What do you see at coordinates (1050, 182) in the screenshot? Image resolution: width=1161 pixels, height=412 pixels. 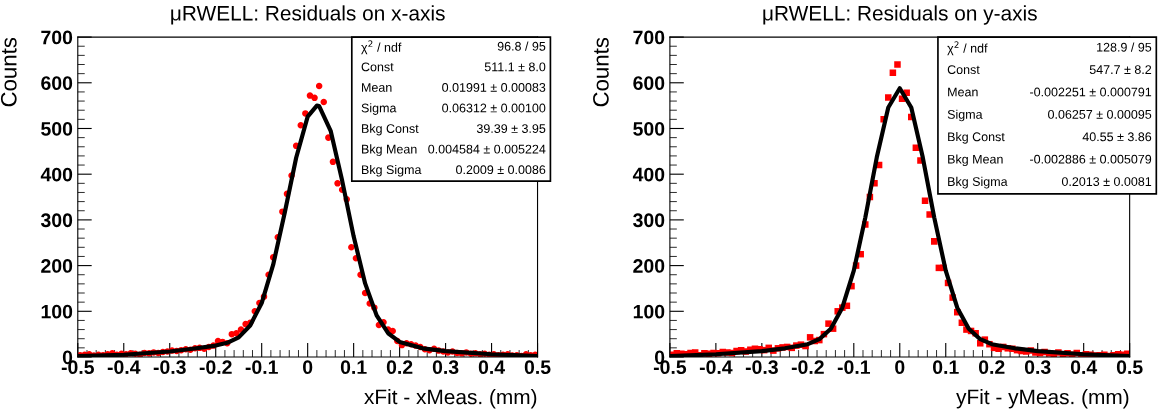 I see `text: Bkg Sigma 0.2013 ± 0.0081` at bounding box center [1050, 182].